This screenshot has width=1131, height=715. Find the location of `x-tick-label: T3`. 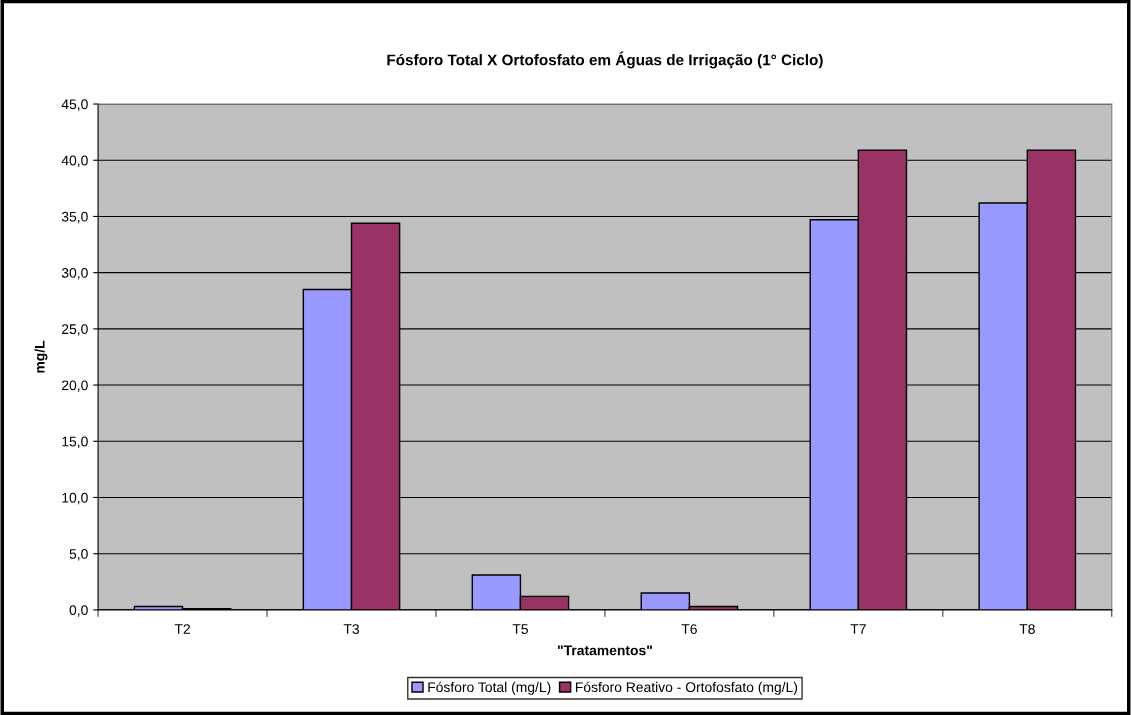

x-tick-label: T3 is located at coordinates (351, 629).